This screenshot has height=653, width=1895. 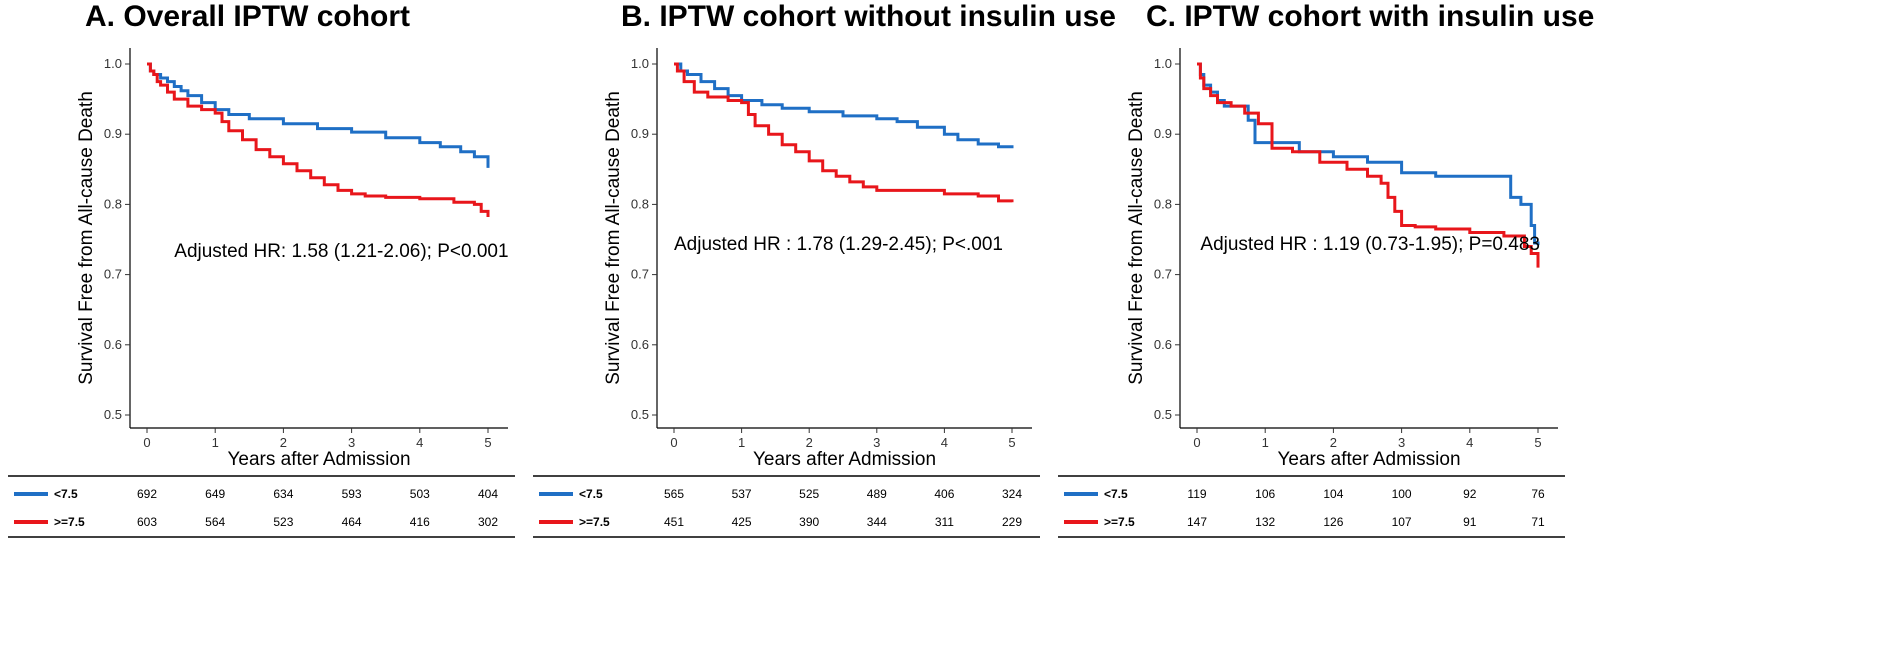 What do you see at coordinates (147, 522) in the screenshot?
I see `risk-count: 603` at bounding box center [147, 522].